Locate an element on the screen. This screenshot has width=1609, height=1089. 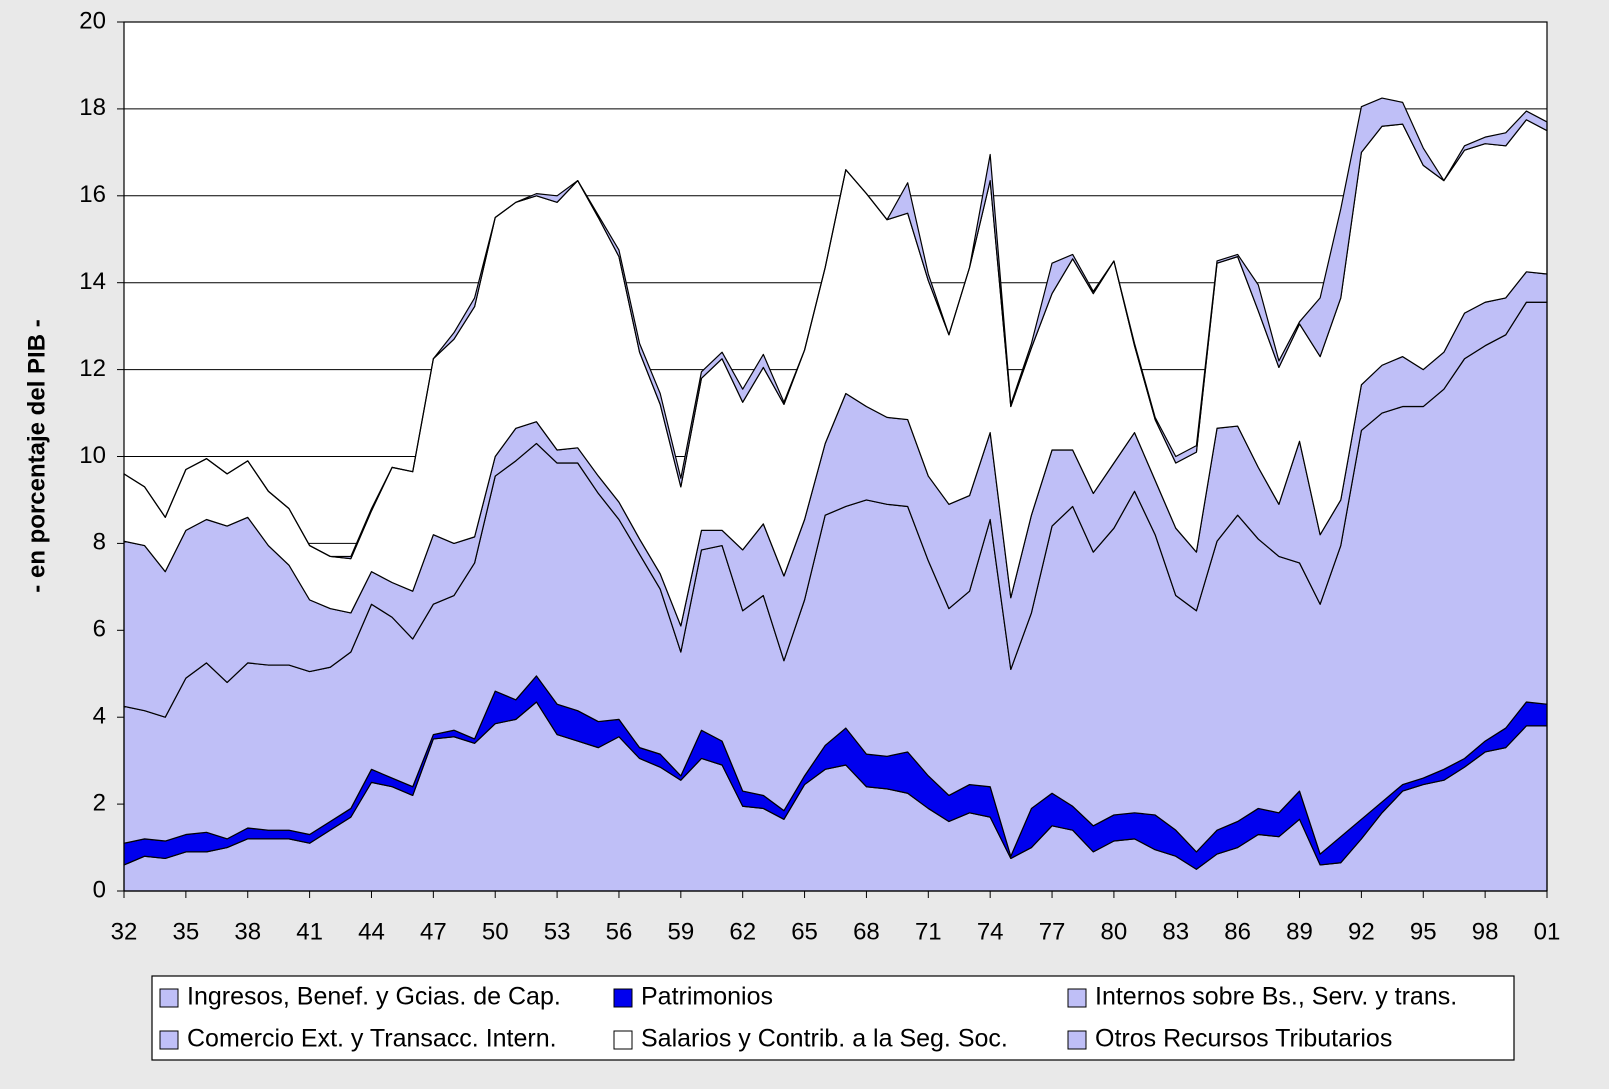
x-tick-label: 62 is located at coordinates (742, 931).